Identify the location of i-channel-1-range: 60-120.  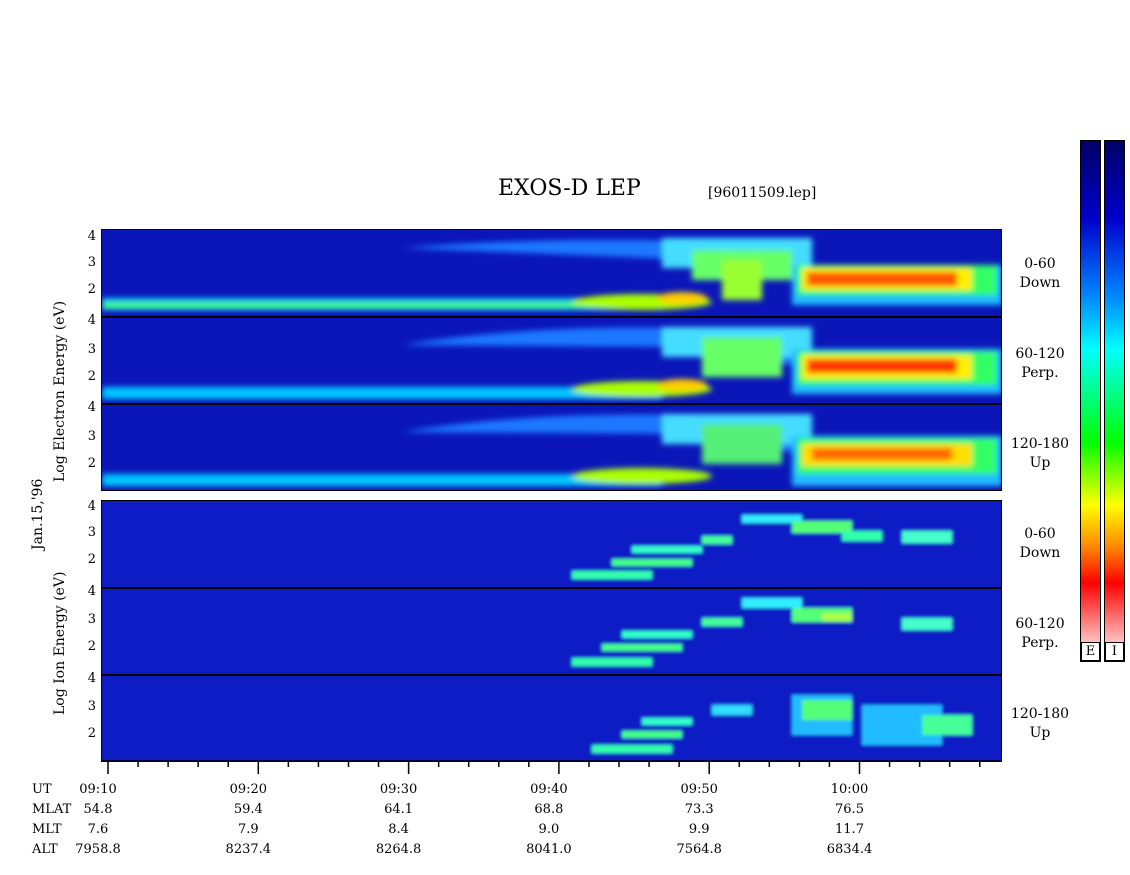
(1040, 624).